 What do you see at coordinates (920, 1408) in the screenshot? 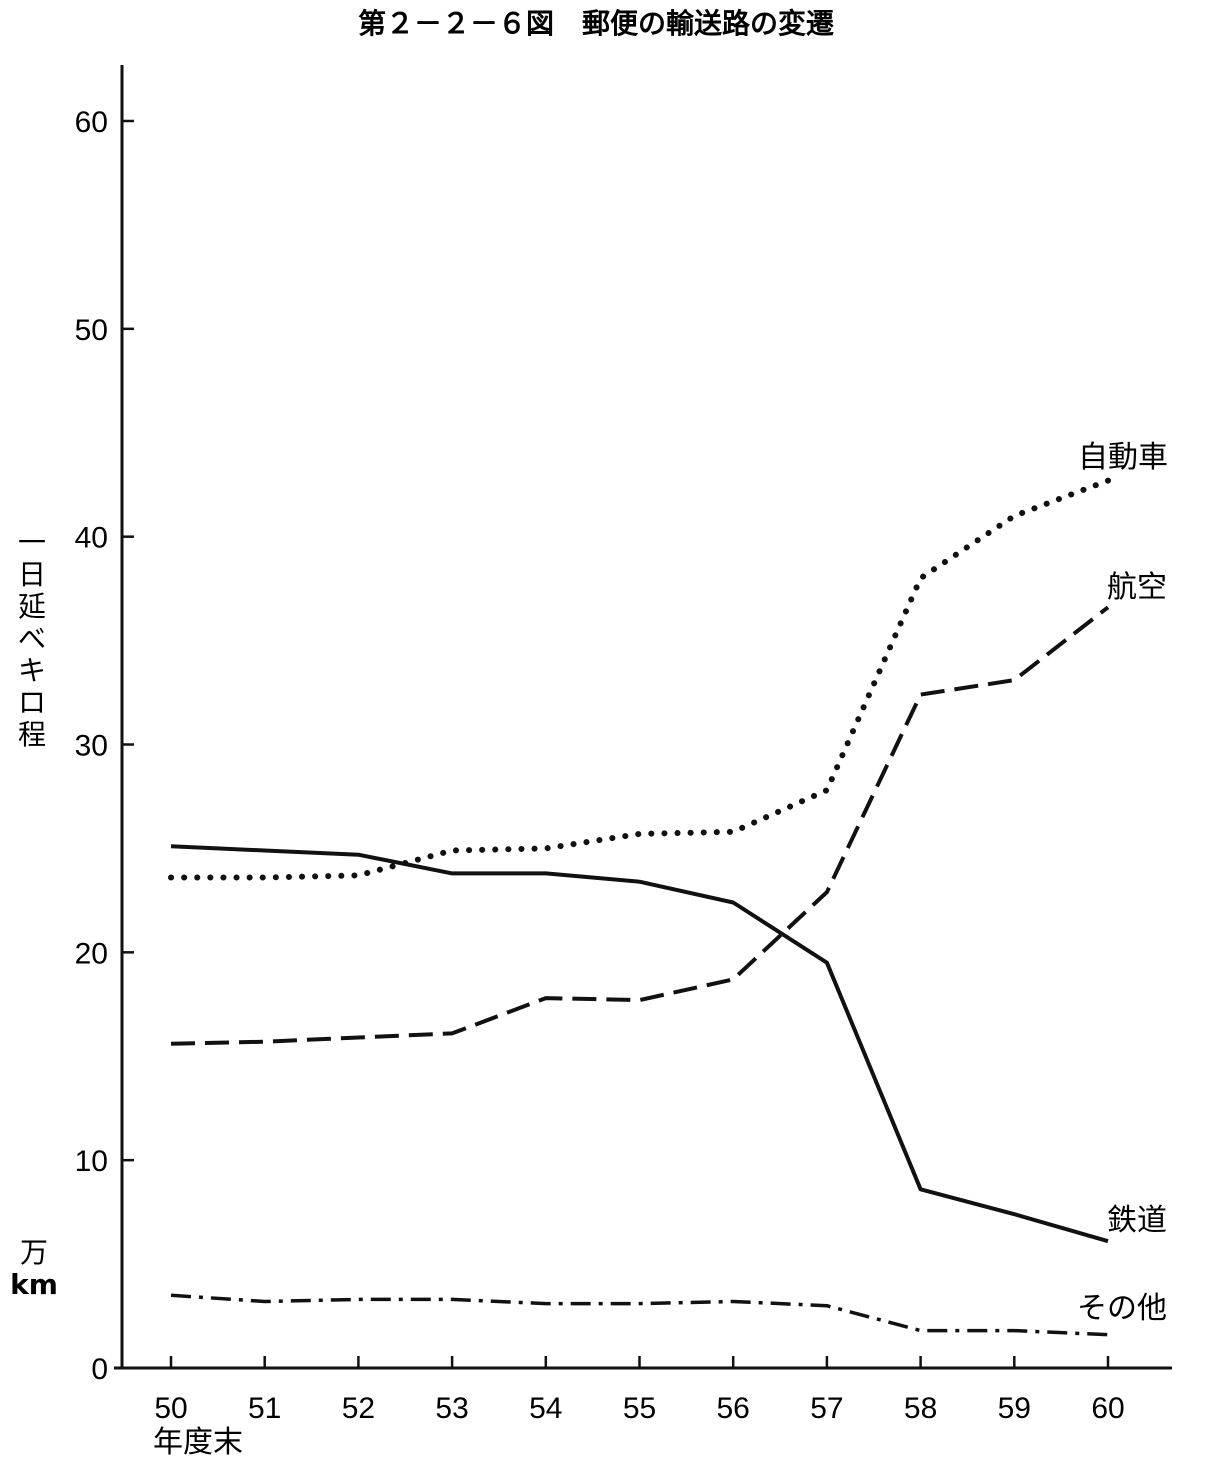
I see `x-tick-label: 58` at bounding box center [920, 1408].